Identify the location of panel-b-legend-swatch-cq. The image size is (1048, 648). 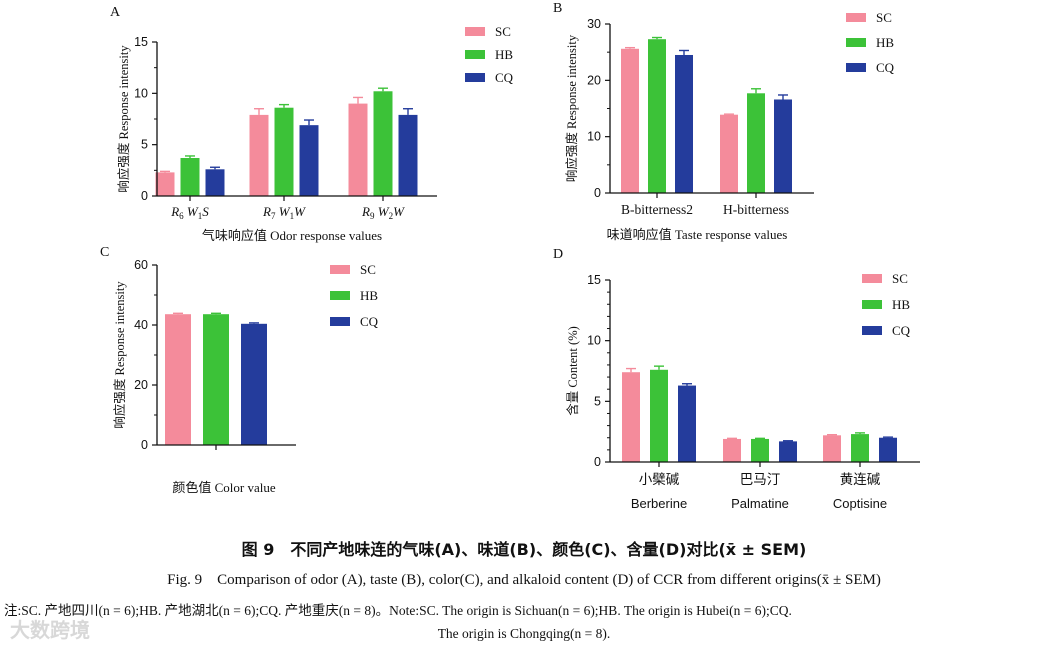
(856, 67).